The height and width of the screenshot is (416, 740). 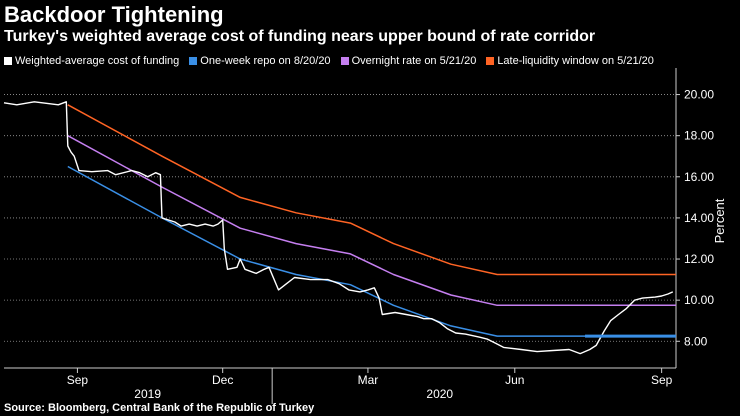 What do you see at coordinates (490, 61) in the screenshot?
I see `legend-swatch-late-liquidity` at bounding box center [490, 61].